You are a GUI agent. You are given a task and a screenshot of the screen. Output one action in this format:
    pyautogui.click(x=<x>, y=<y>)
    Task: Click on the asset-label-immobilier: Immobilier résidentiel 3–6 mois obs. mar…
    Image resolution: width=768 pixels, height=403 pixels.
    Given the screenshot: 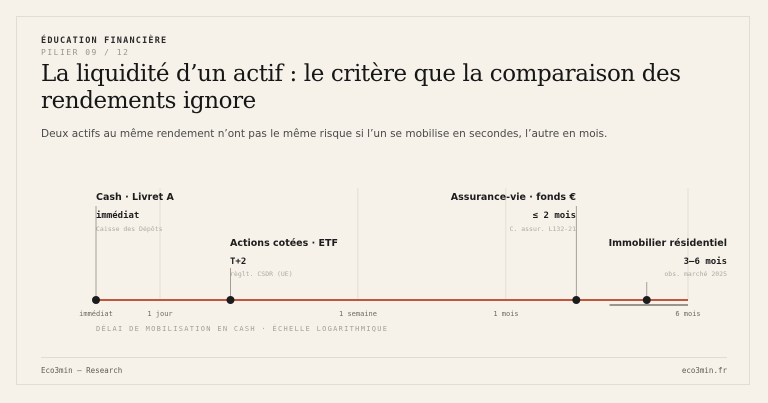 What is the action you would take?
    pyautogui.click(x=668, y=258)
    